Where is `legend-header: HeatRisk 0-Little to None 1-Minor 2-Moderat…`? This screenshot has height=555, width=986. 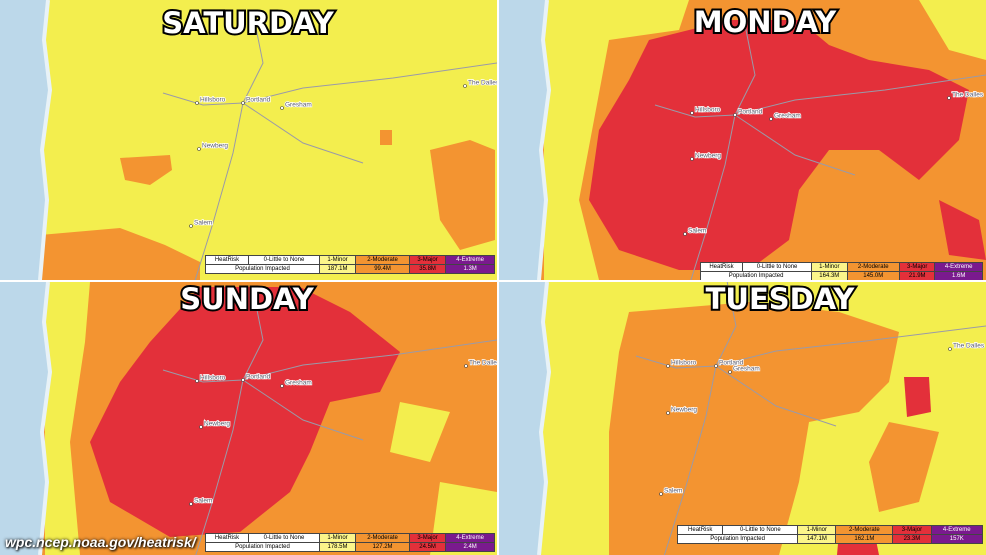 legend-header: HeatRisk 0-Little to None 1-Minor 2-Moderat… is located at coordinates (349, 260).